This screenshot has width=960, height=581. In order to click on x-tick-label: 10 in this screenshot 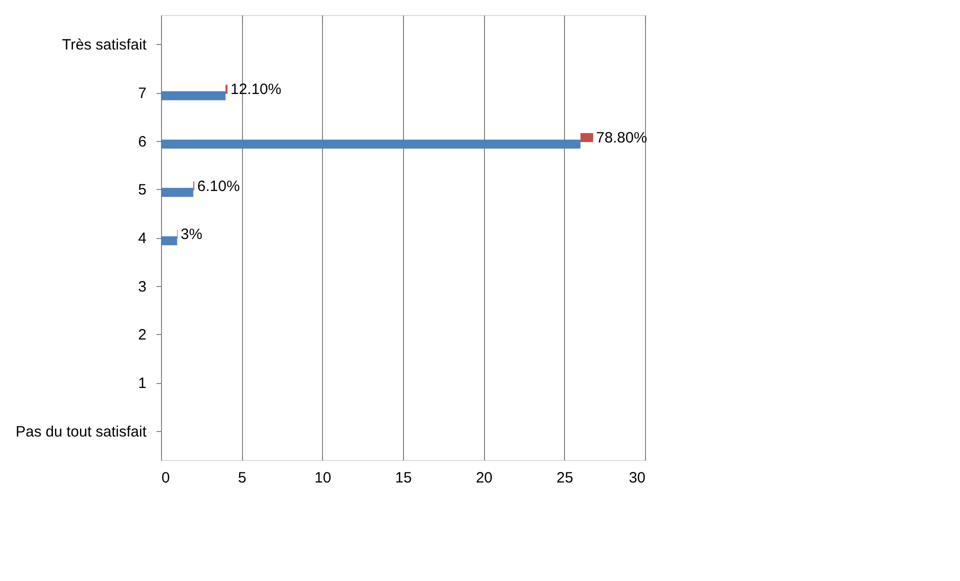, I will do `click(323, 478)`.